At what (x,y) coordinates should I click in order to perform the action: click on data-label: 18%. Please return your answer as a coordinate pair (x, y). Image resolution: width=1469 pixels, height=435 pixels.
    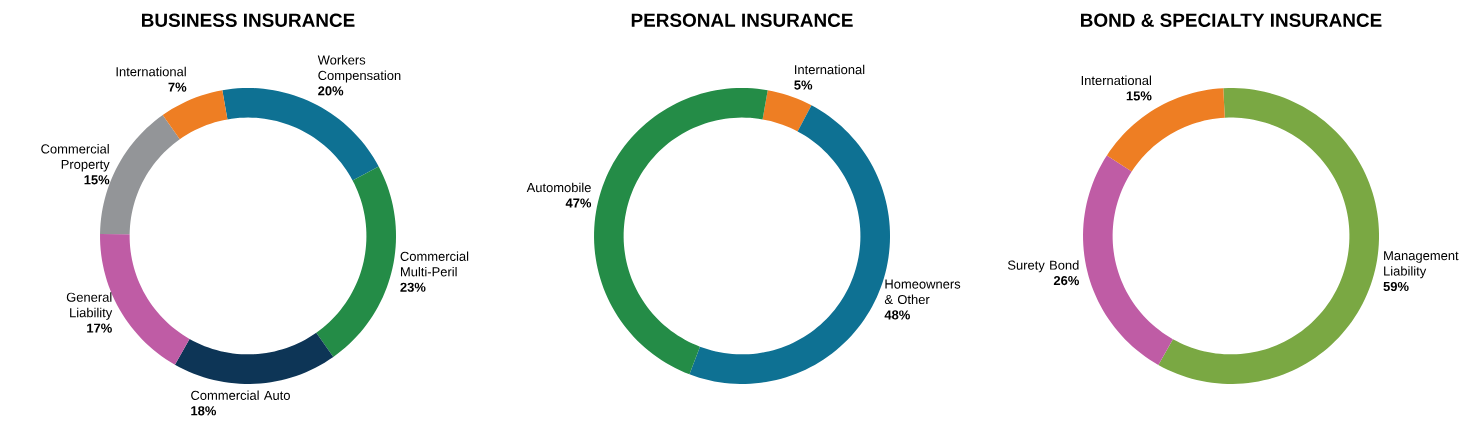
    Looking at the image, I should click on (204, 411).